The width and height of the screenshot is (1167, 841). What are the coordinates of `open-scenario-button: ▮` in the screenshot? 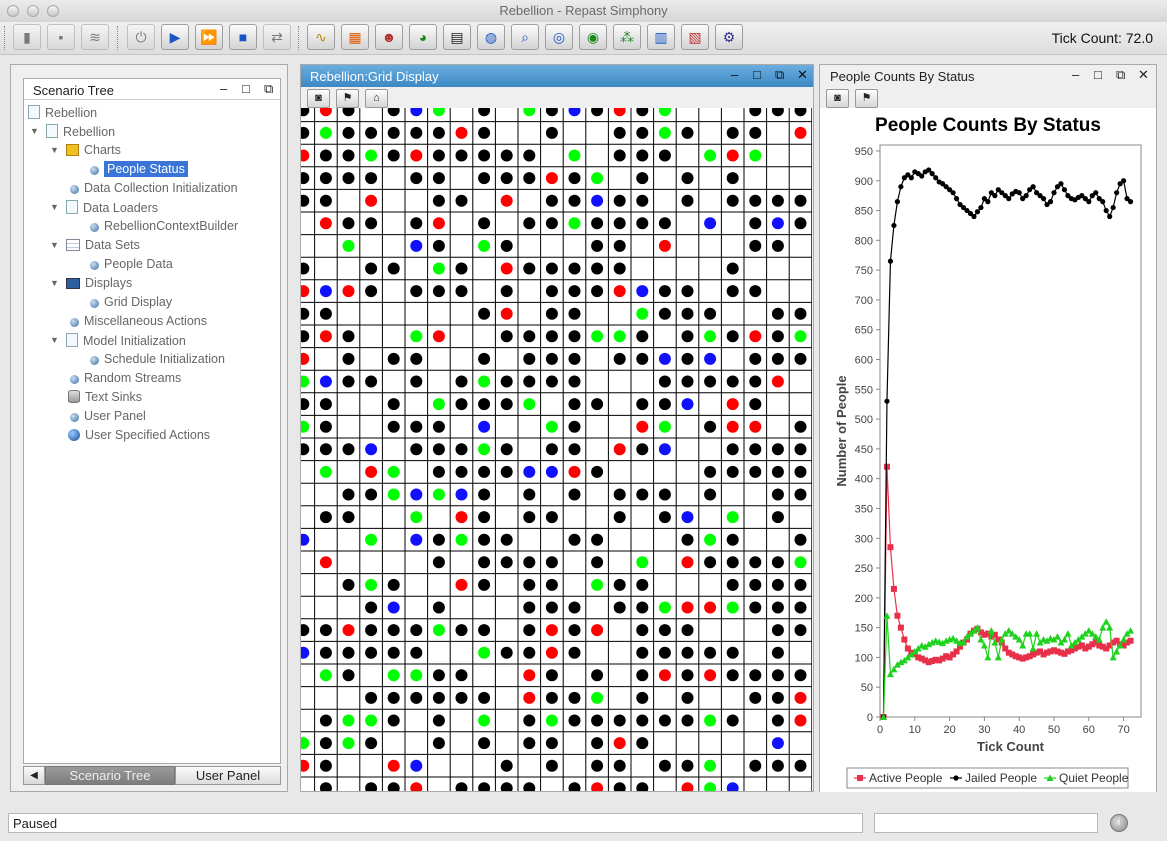 It's located at (27, 37).